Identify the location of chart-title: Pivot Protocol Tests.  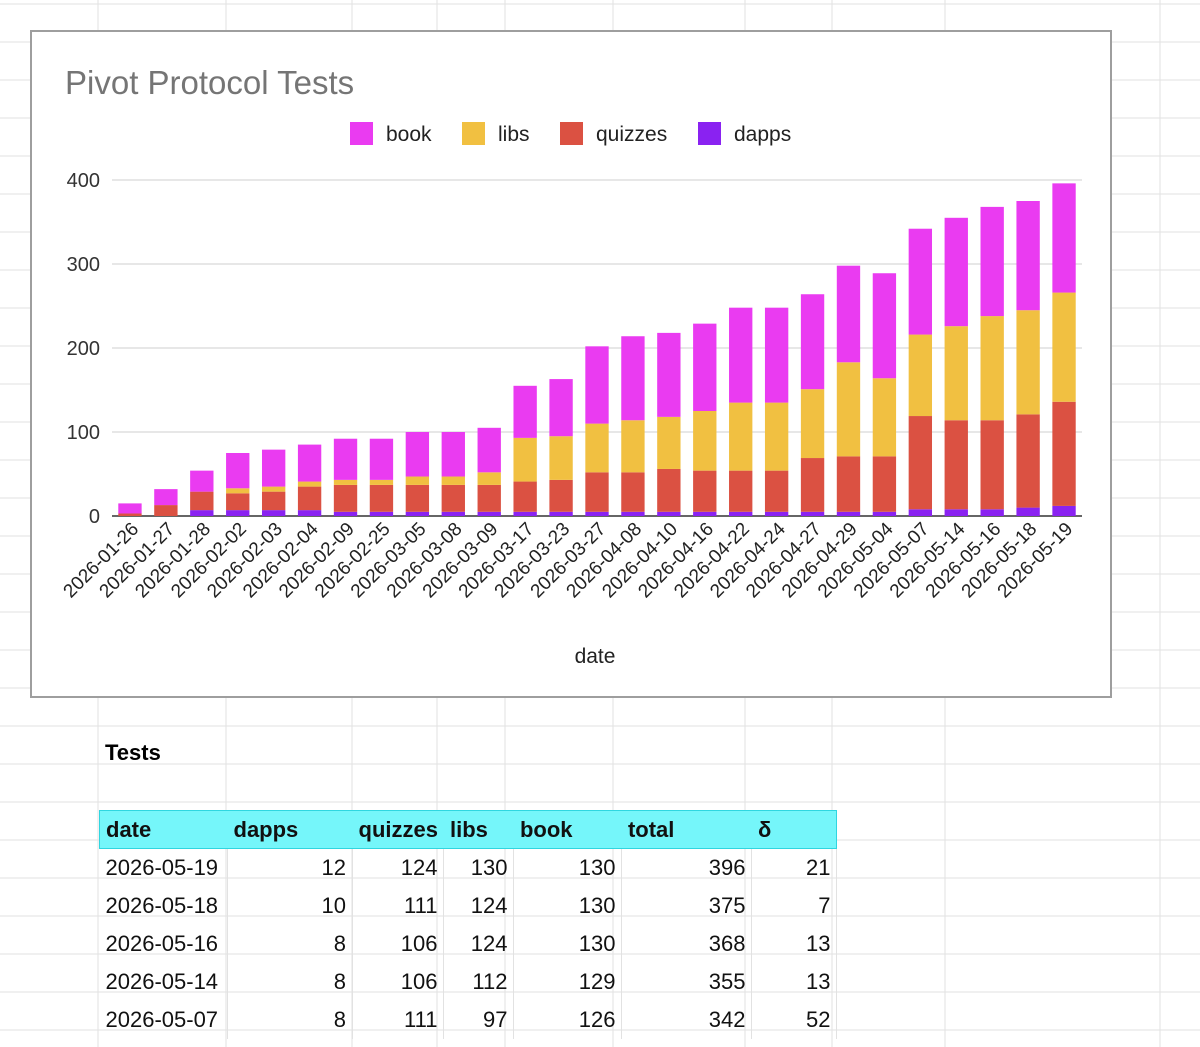
(209, 82).